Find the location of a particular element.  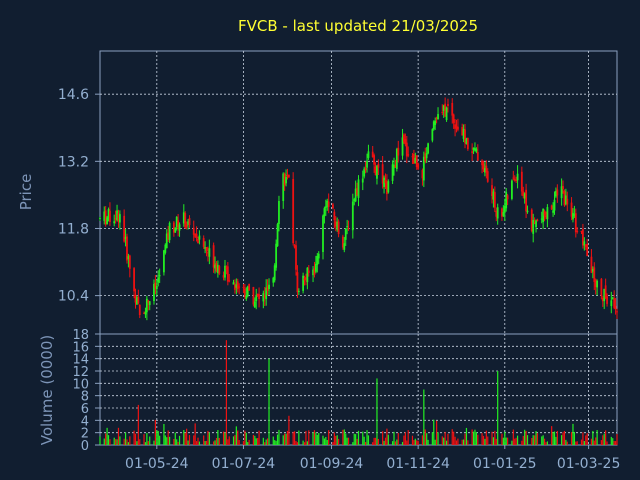

x-tick-label: 01-01-25 is located at coordinates (505, 464).